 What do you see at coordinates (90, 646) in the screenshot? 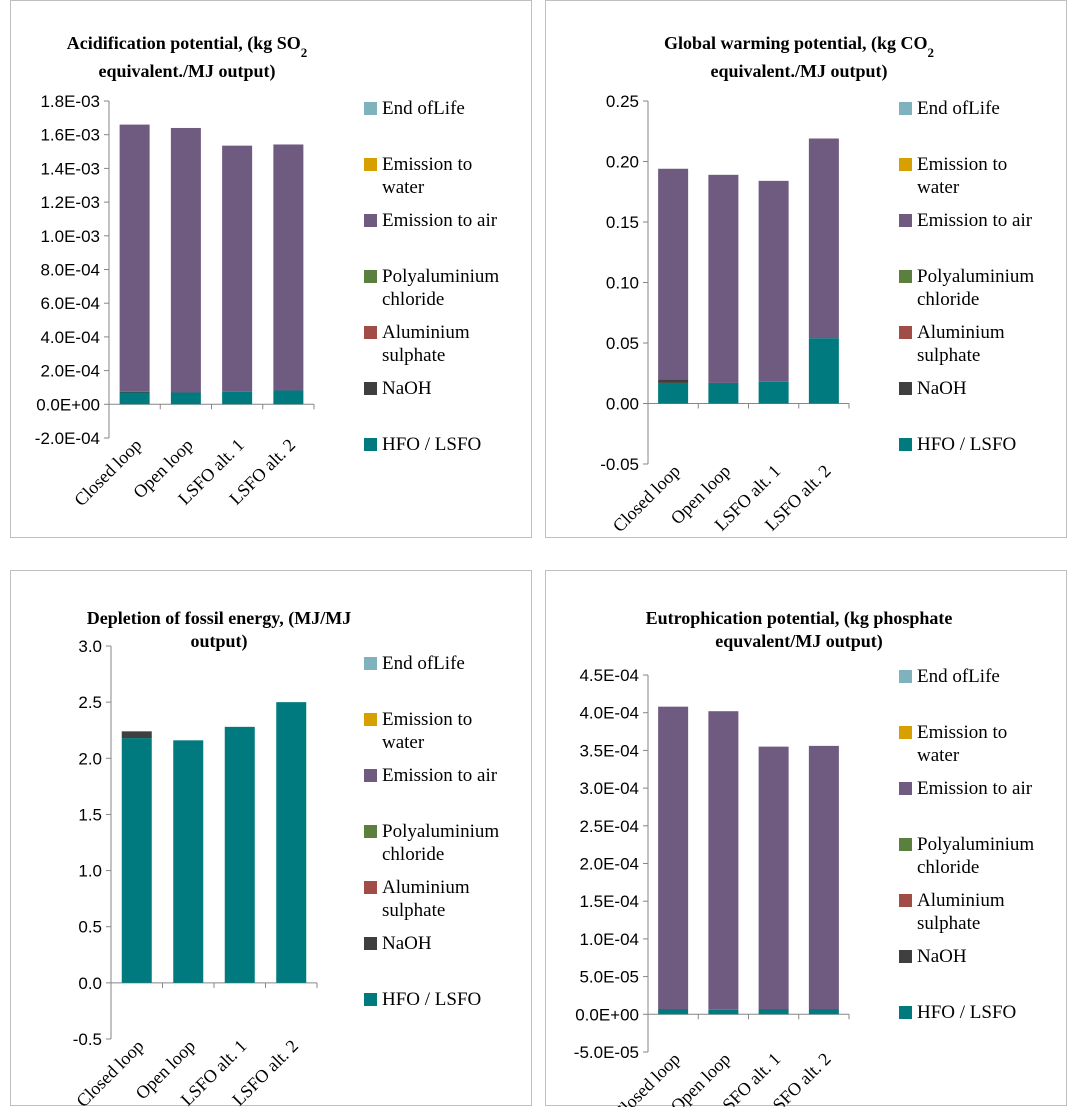
I see `y-tick-label: 3.0` at bounding box center [90, 646].